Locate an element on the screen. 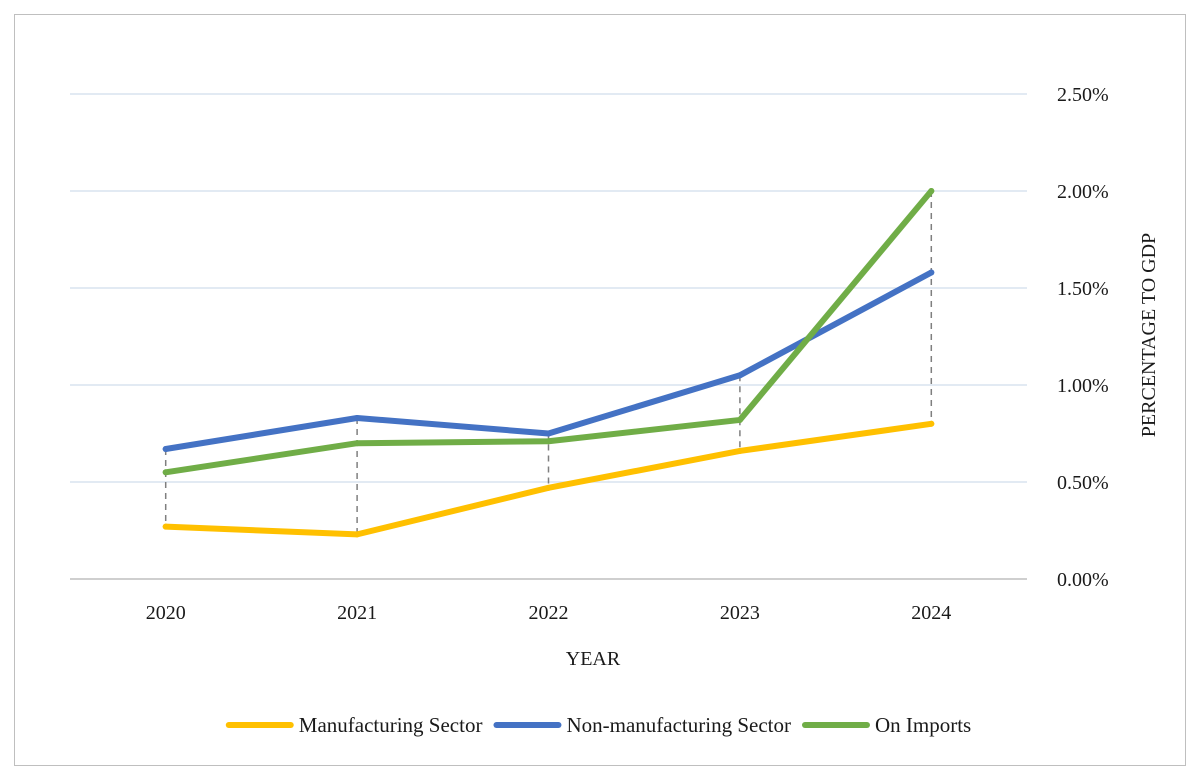  y-axis-label: PERCENTAGE TO GDP is located at coordinates (1149, 335).